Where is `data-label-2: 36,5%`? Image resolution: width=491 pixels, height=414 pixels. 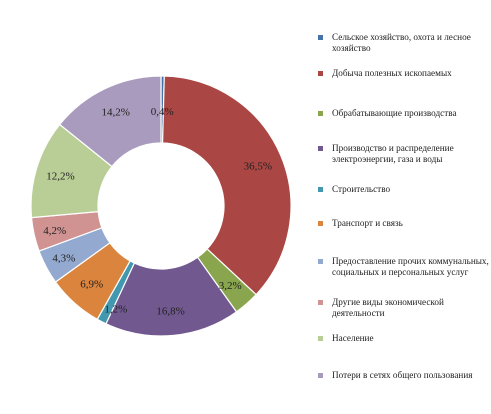 data-label-2: 36,5% is located at coordinates (258, 166).